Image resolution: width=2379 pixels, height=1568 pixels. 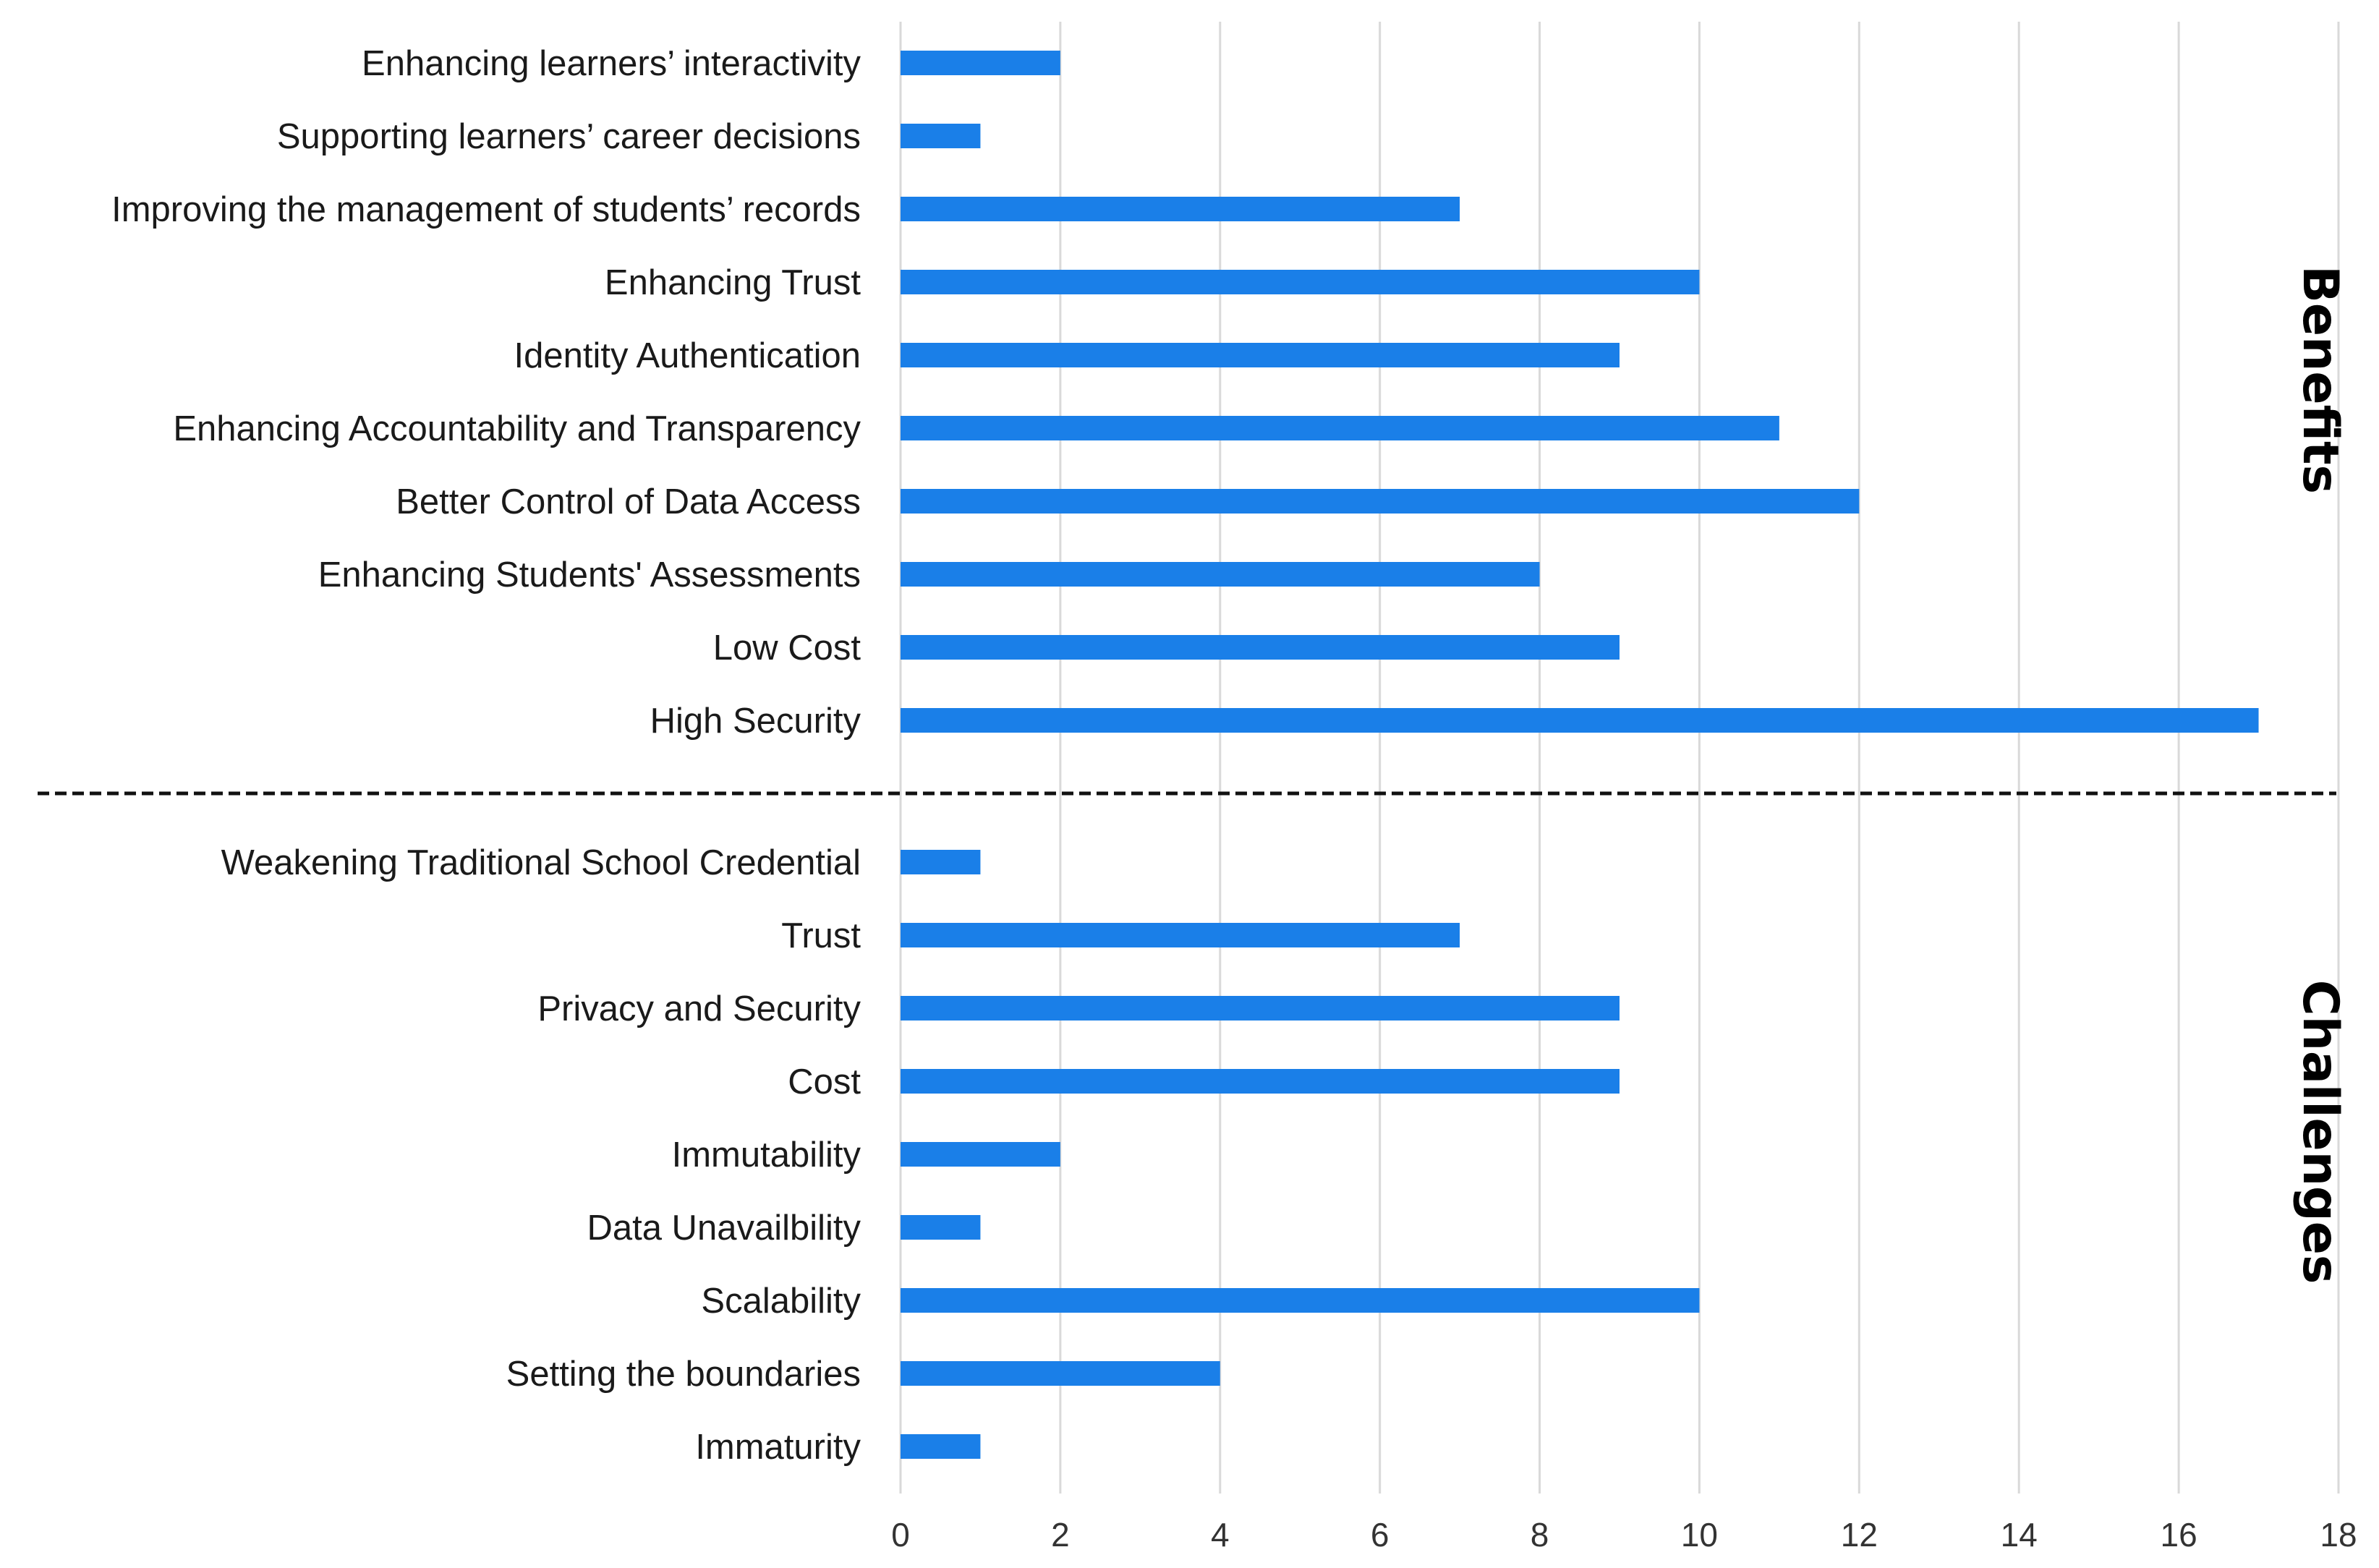 I want to click on group-label-benefits: Benefits, so click(x=2320, y=379).